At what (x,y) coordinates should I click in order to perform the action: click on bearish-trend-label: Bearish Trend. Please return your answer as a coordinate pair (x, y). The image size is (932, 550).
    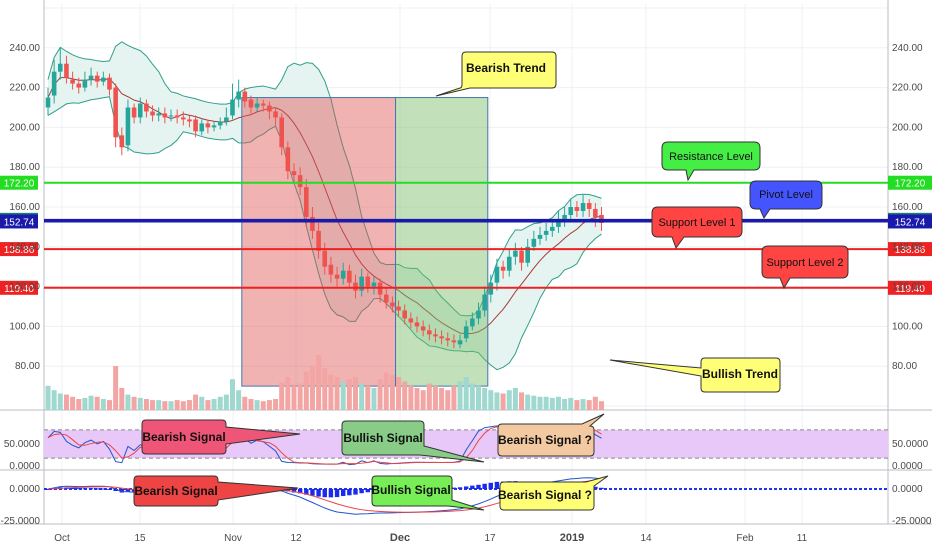
    Looking at the image, I should click on (506, 68).